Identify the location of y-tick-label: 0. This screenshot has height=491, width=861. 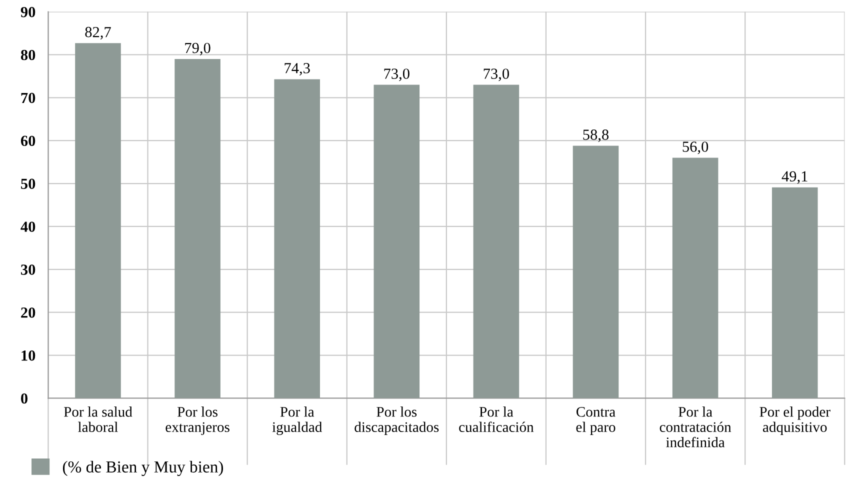
(24, 398).